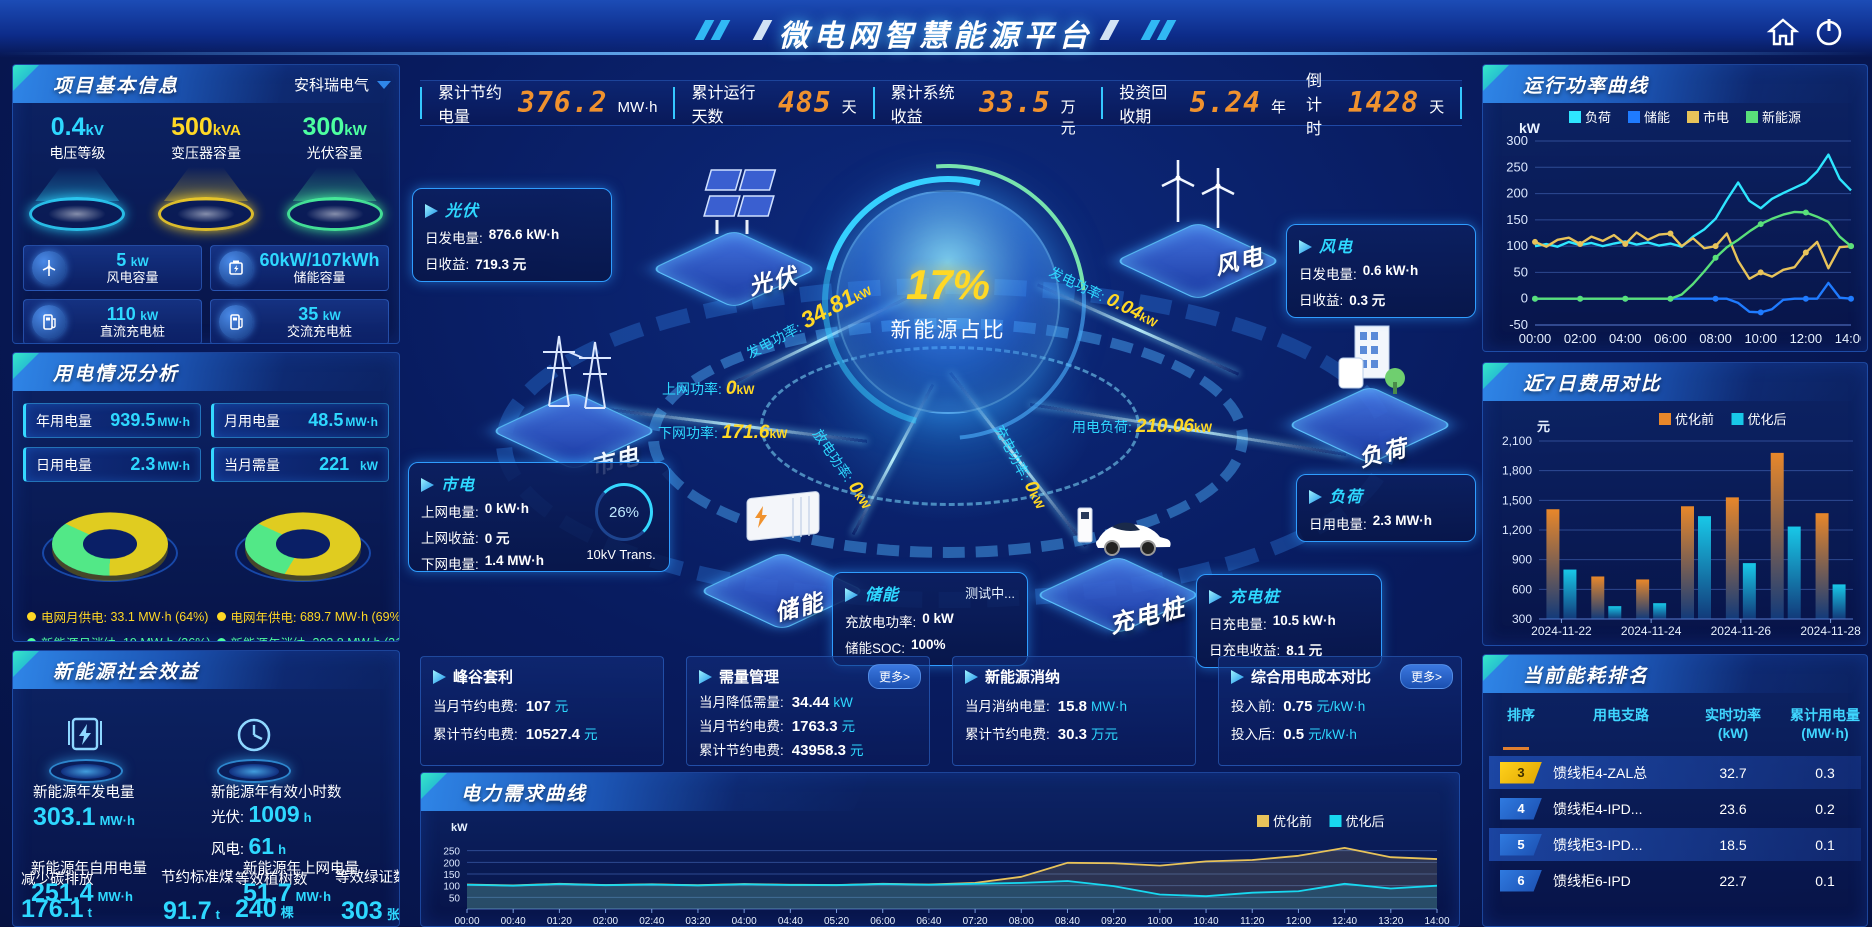 The width and height of the screenshot is (1872, 927). I want to click on year-donut-chart, so click(302, 544).